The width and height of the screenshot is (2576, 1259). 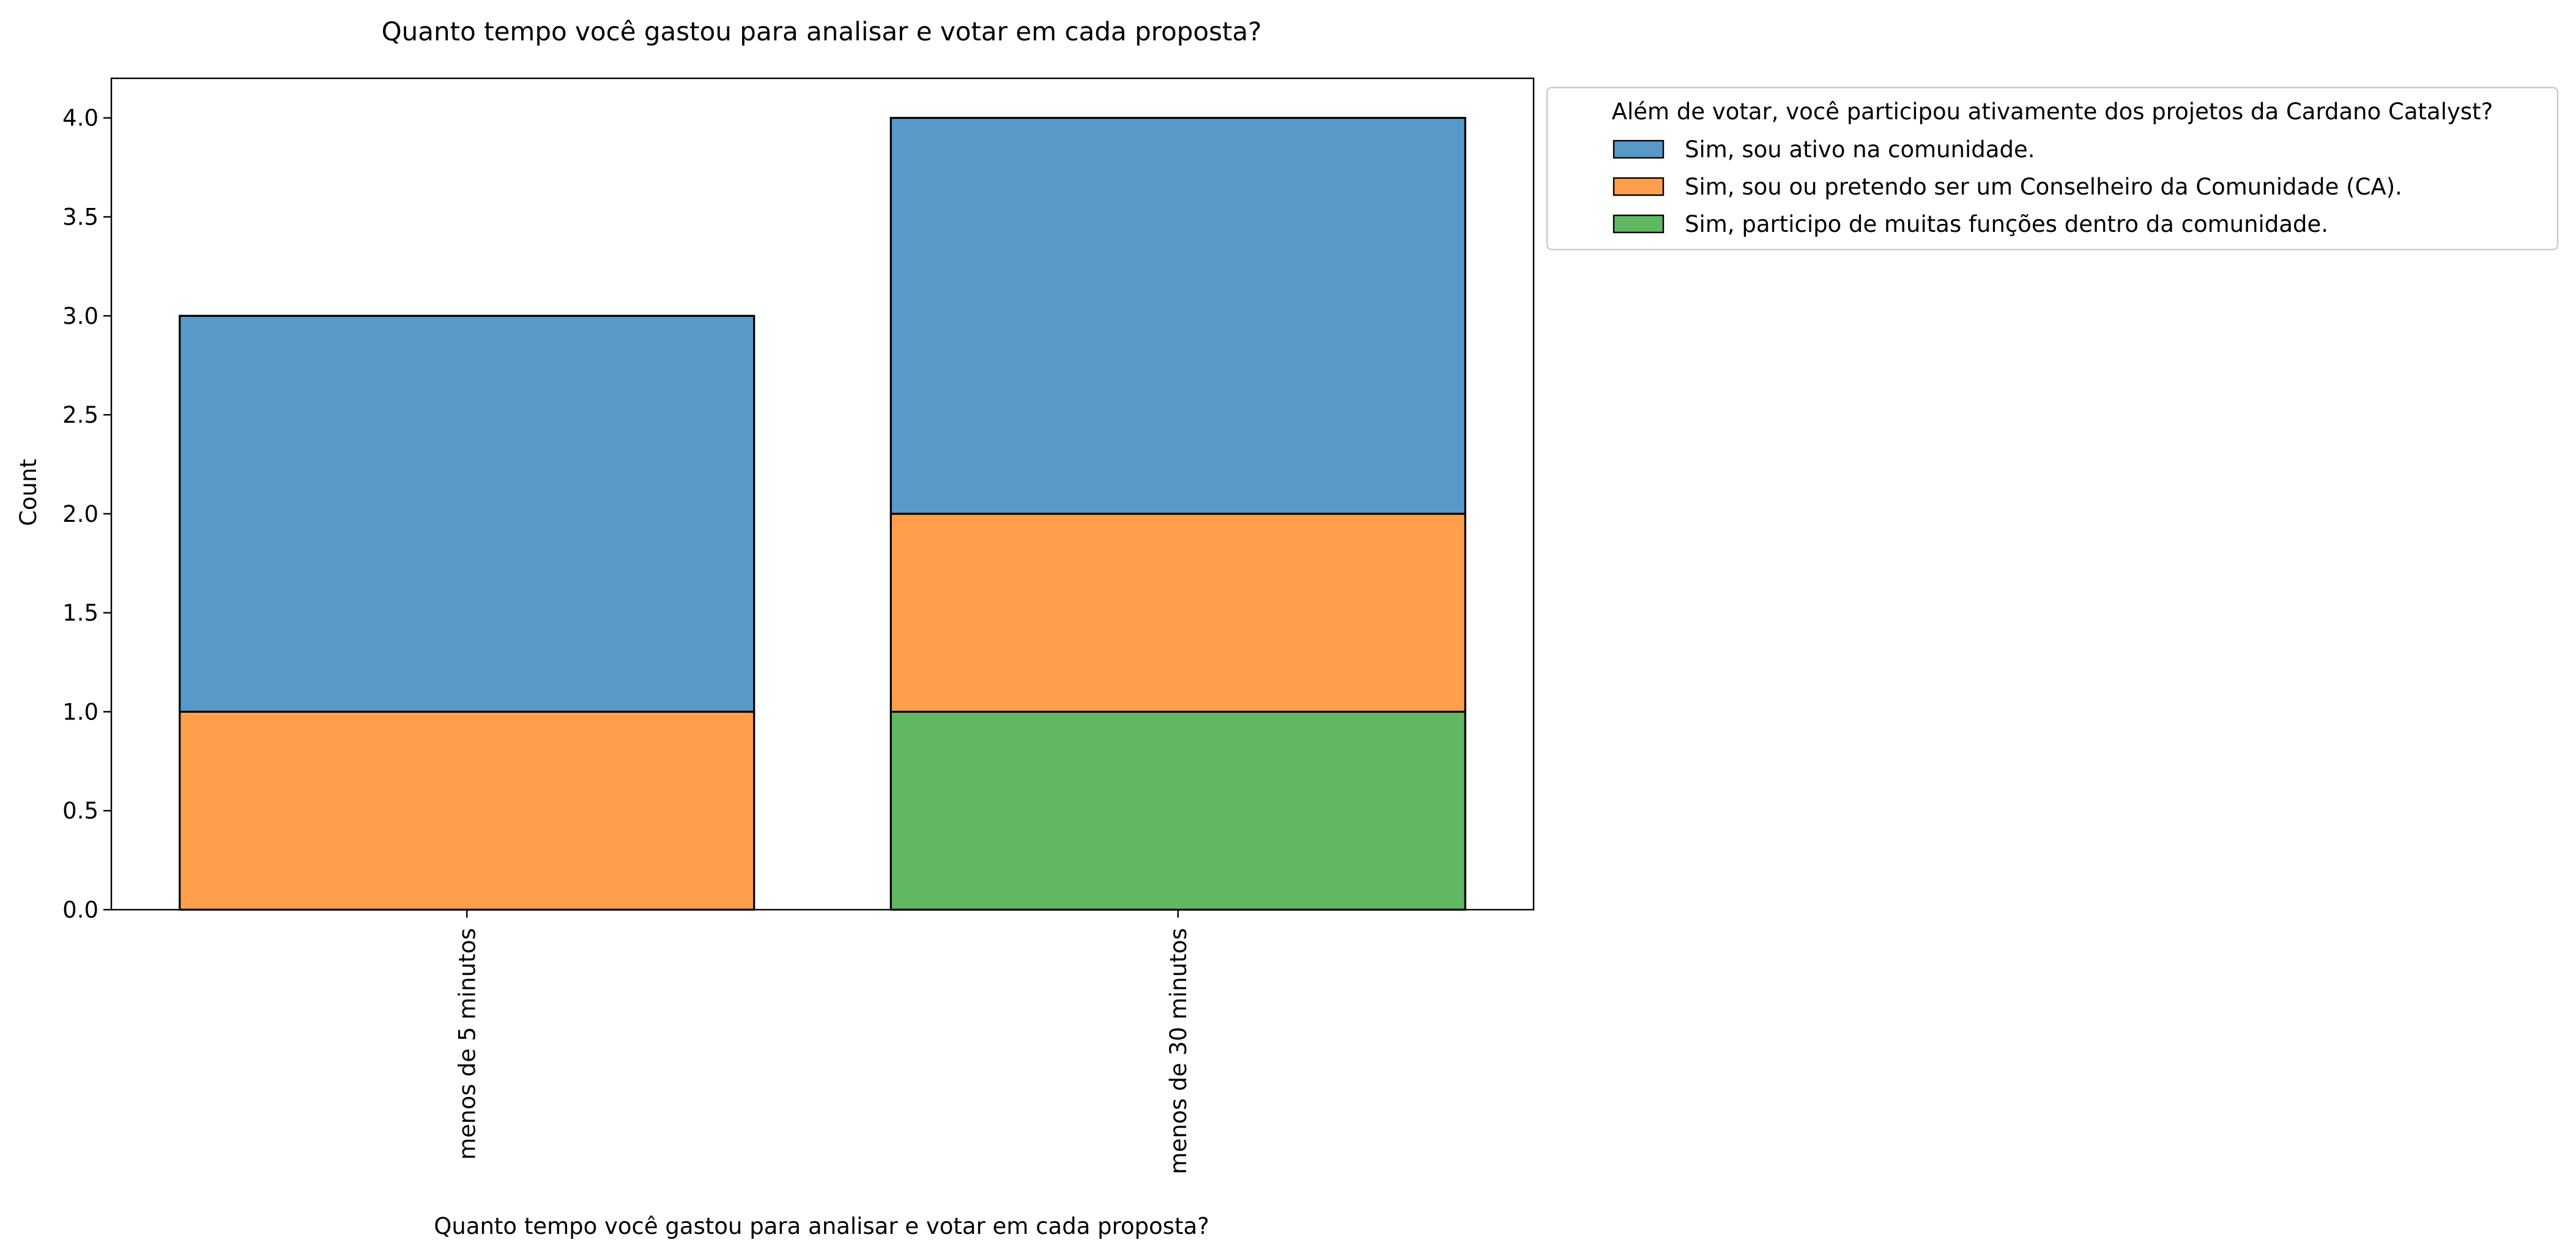 What do you see at coordinates (1178, 1051) in the screenshot?
I see `x-tick-label: menos de 30 minutos` at bounding box center [1178, 1051].